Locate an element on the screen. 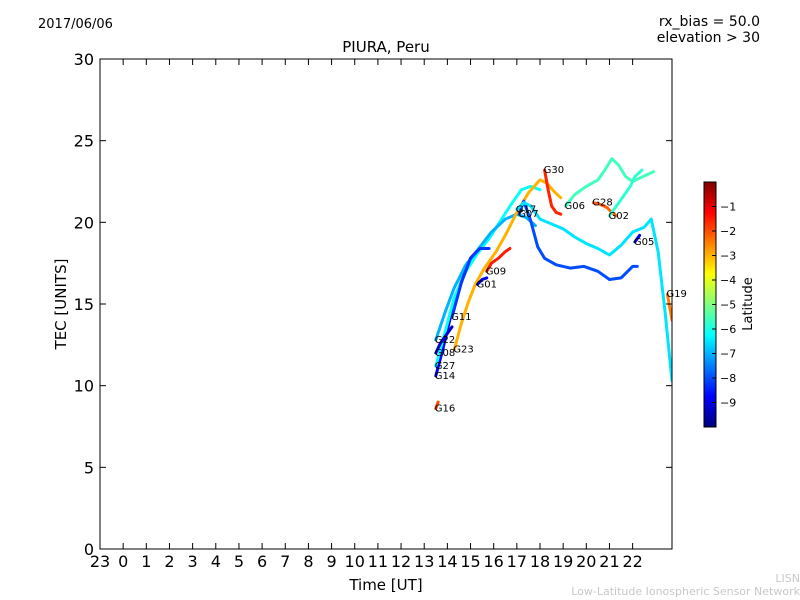 Image resolution: width=800 pixels, height=600 pixels. series-label-g17: G17 is located at coordinates (526, 209).